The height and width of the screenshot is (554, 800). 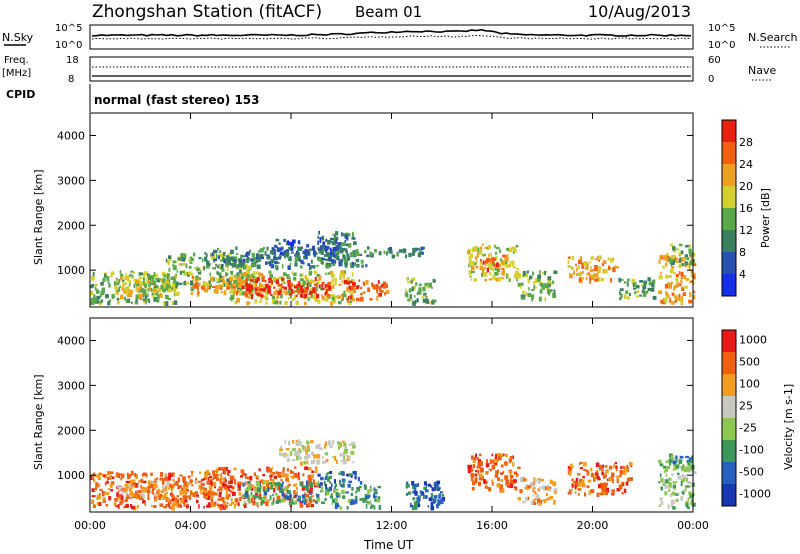 I want to click on power-ylabel: Slant Range [km], so click(x=38, y=217).